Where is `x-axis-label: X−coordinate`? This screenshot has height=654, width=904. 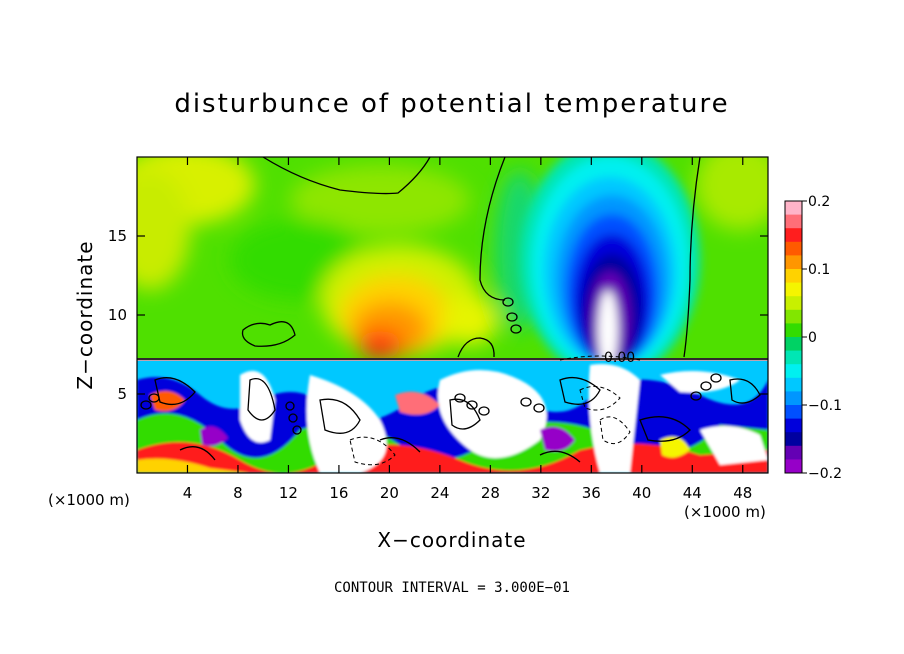 x-axis-label: X−coordinate is located at coordinates (451, 540).